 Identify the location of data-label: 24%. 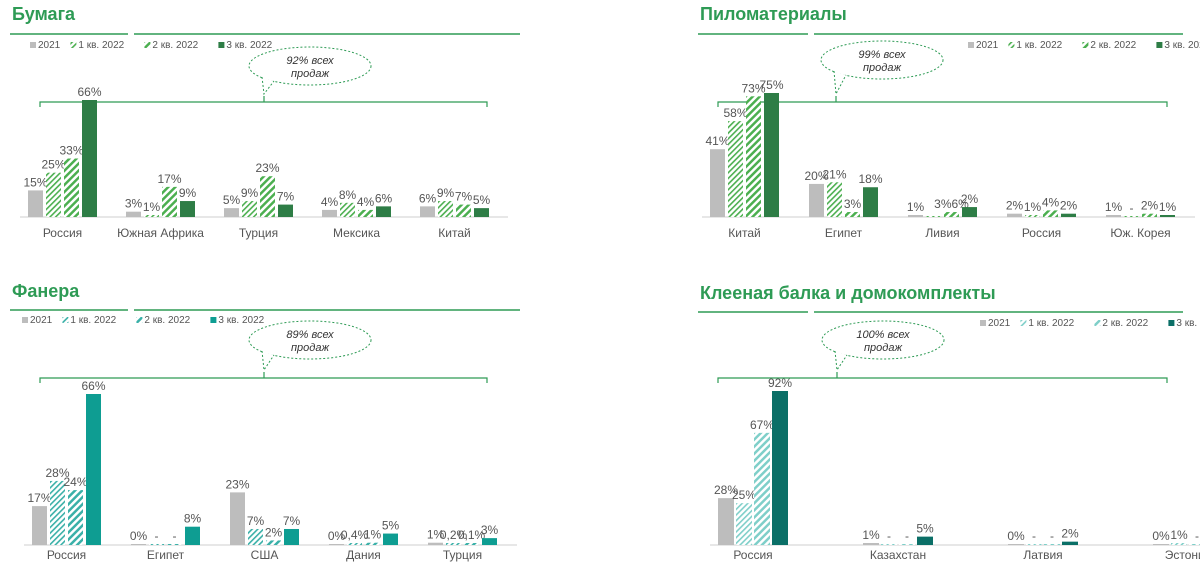
(75, 482).